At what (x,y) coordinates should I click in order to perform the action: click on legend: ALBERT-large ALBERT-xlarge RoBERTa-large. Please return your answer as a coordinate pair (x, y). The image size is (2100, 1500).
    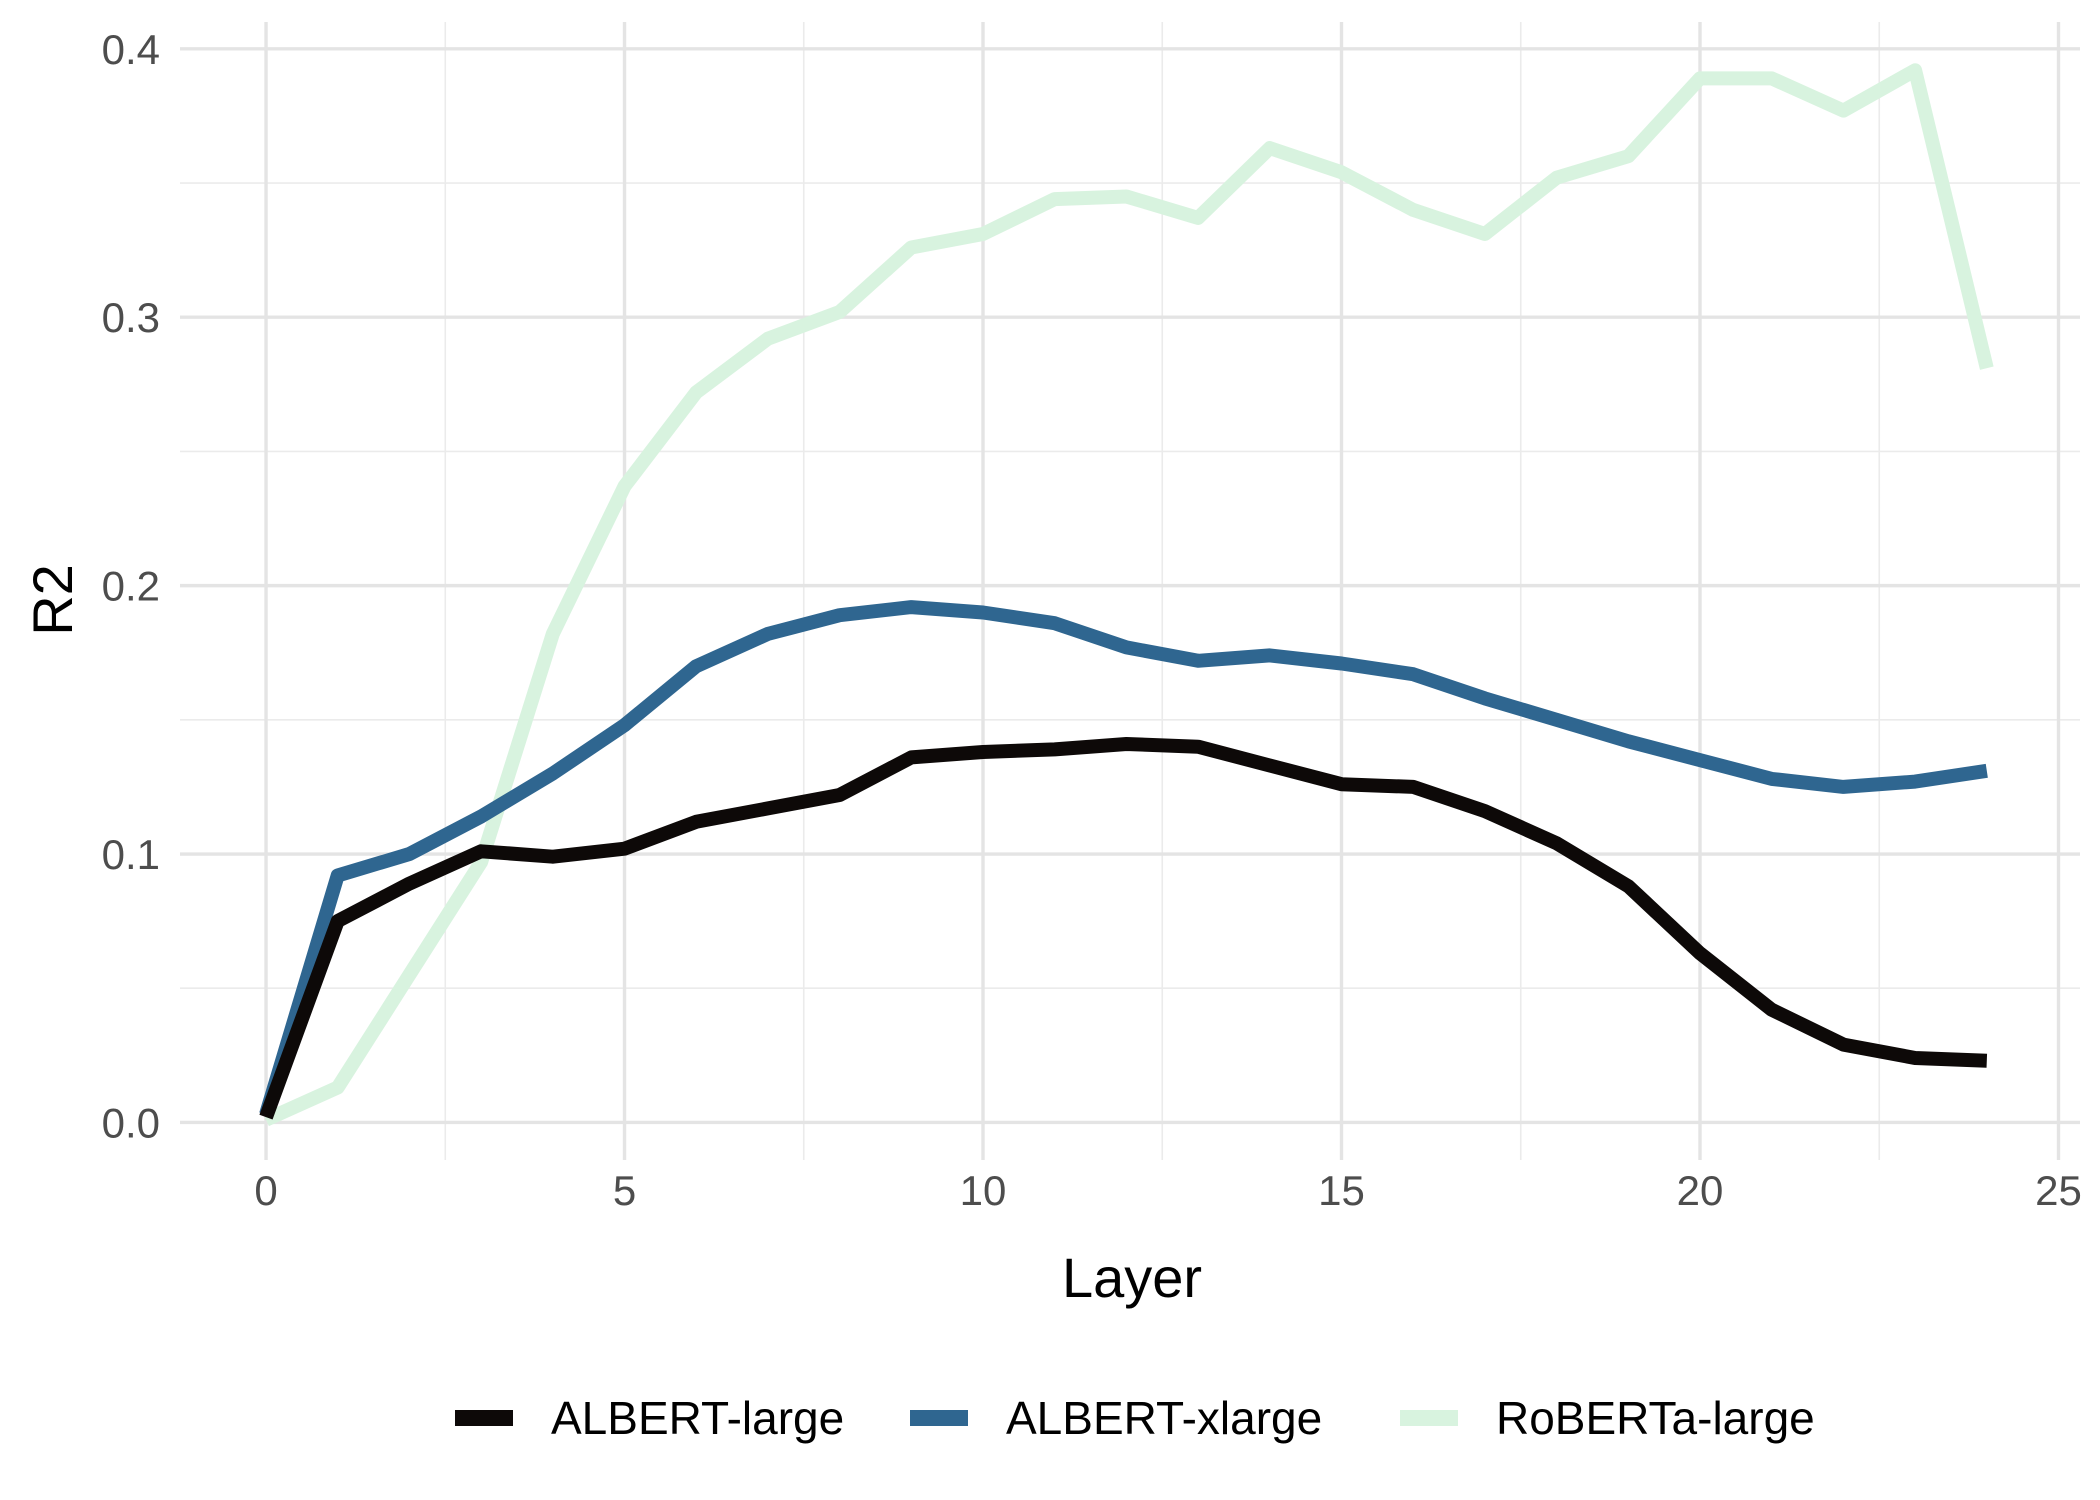
    Looking at the image, I should click on (1135, 1418).